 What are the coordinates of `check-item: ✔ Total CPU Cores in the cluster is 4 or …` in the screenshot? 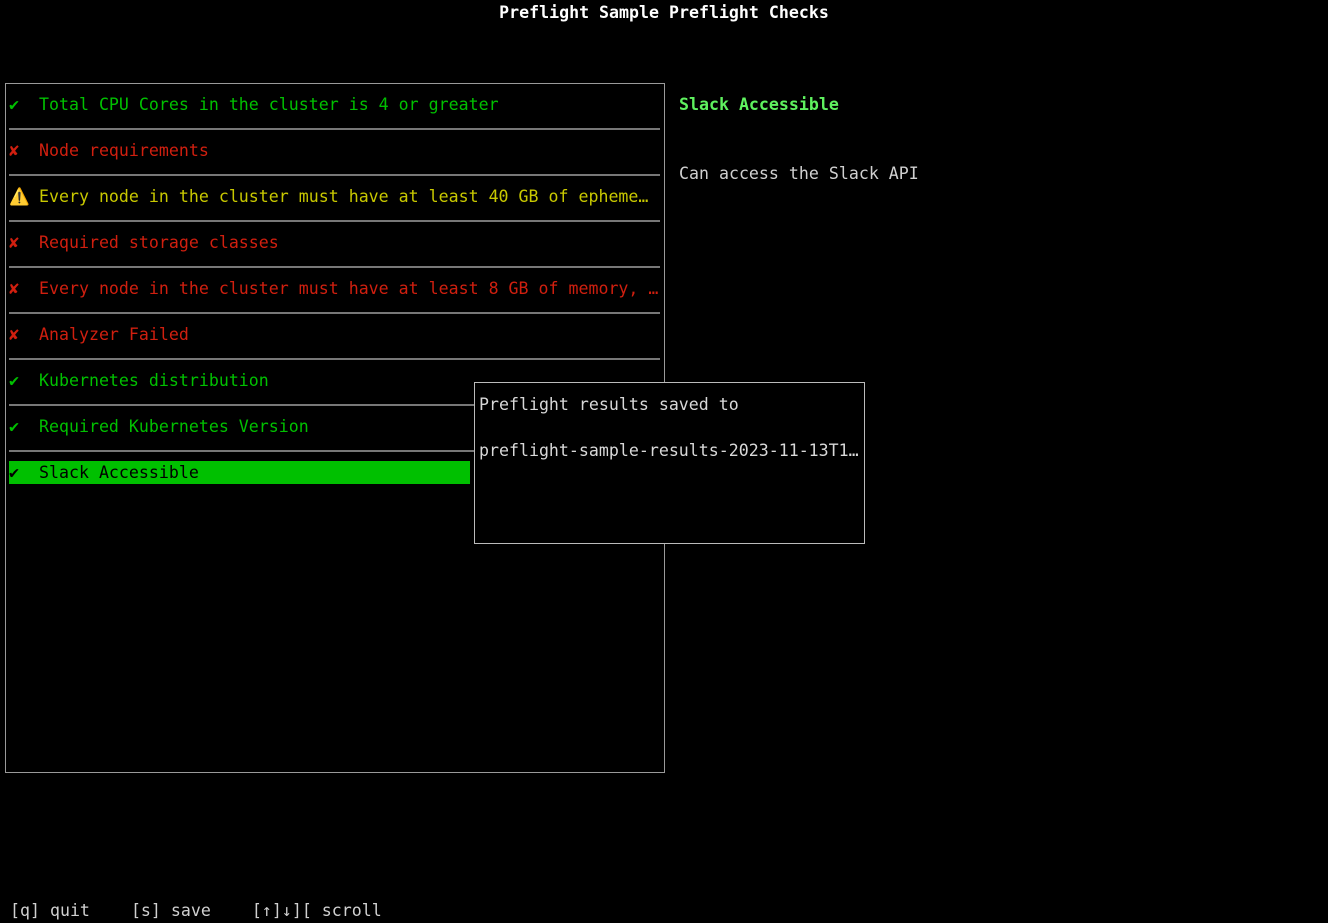 It's located at (334, 104).